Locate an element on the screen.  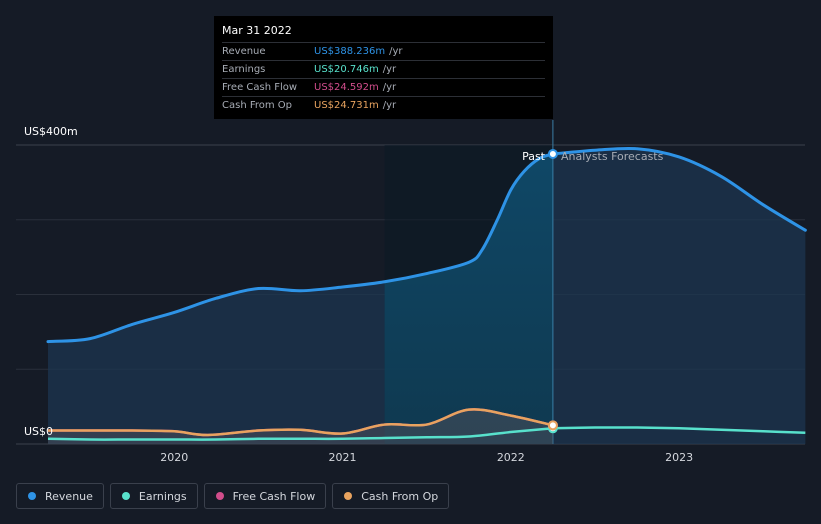
tooltip-row-earnings: Earnings US$20.746m /yr is located at coordinates (383, 69).